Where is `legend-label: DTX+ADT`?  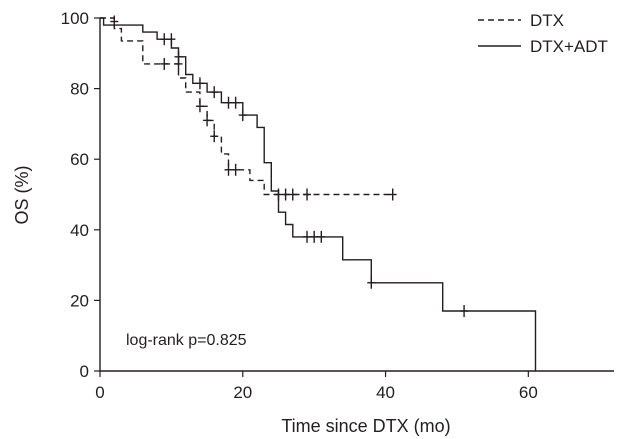 legend-label: DTX+ADT is located at coordinates (569, 46).